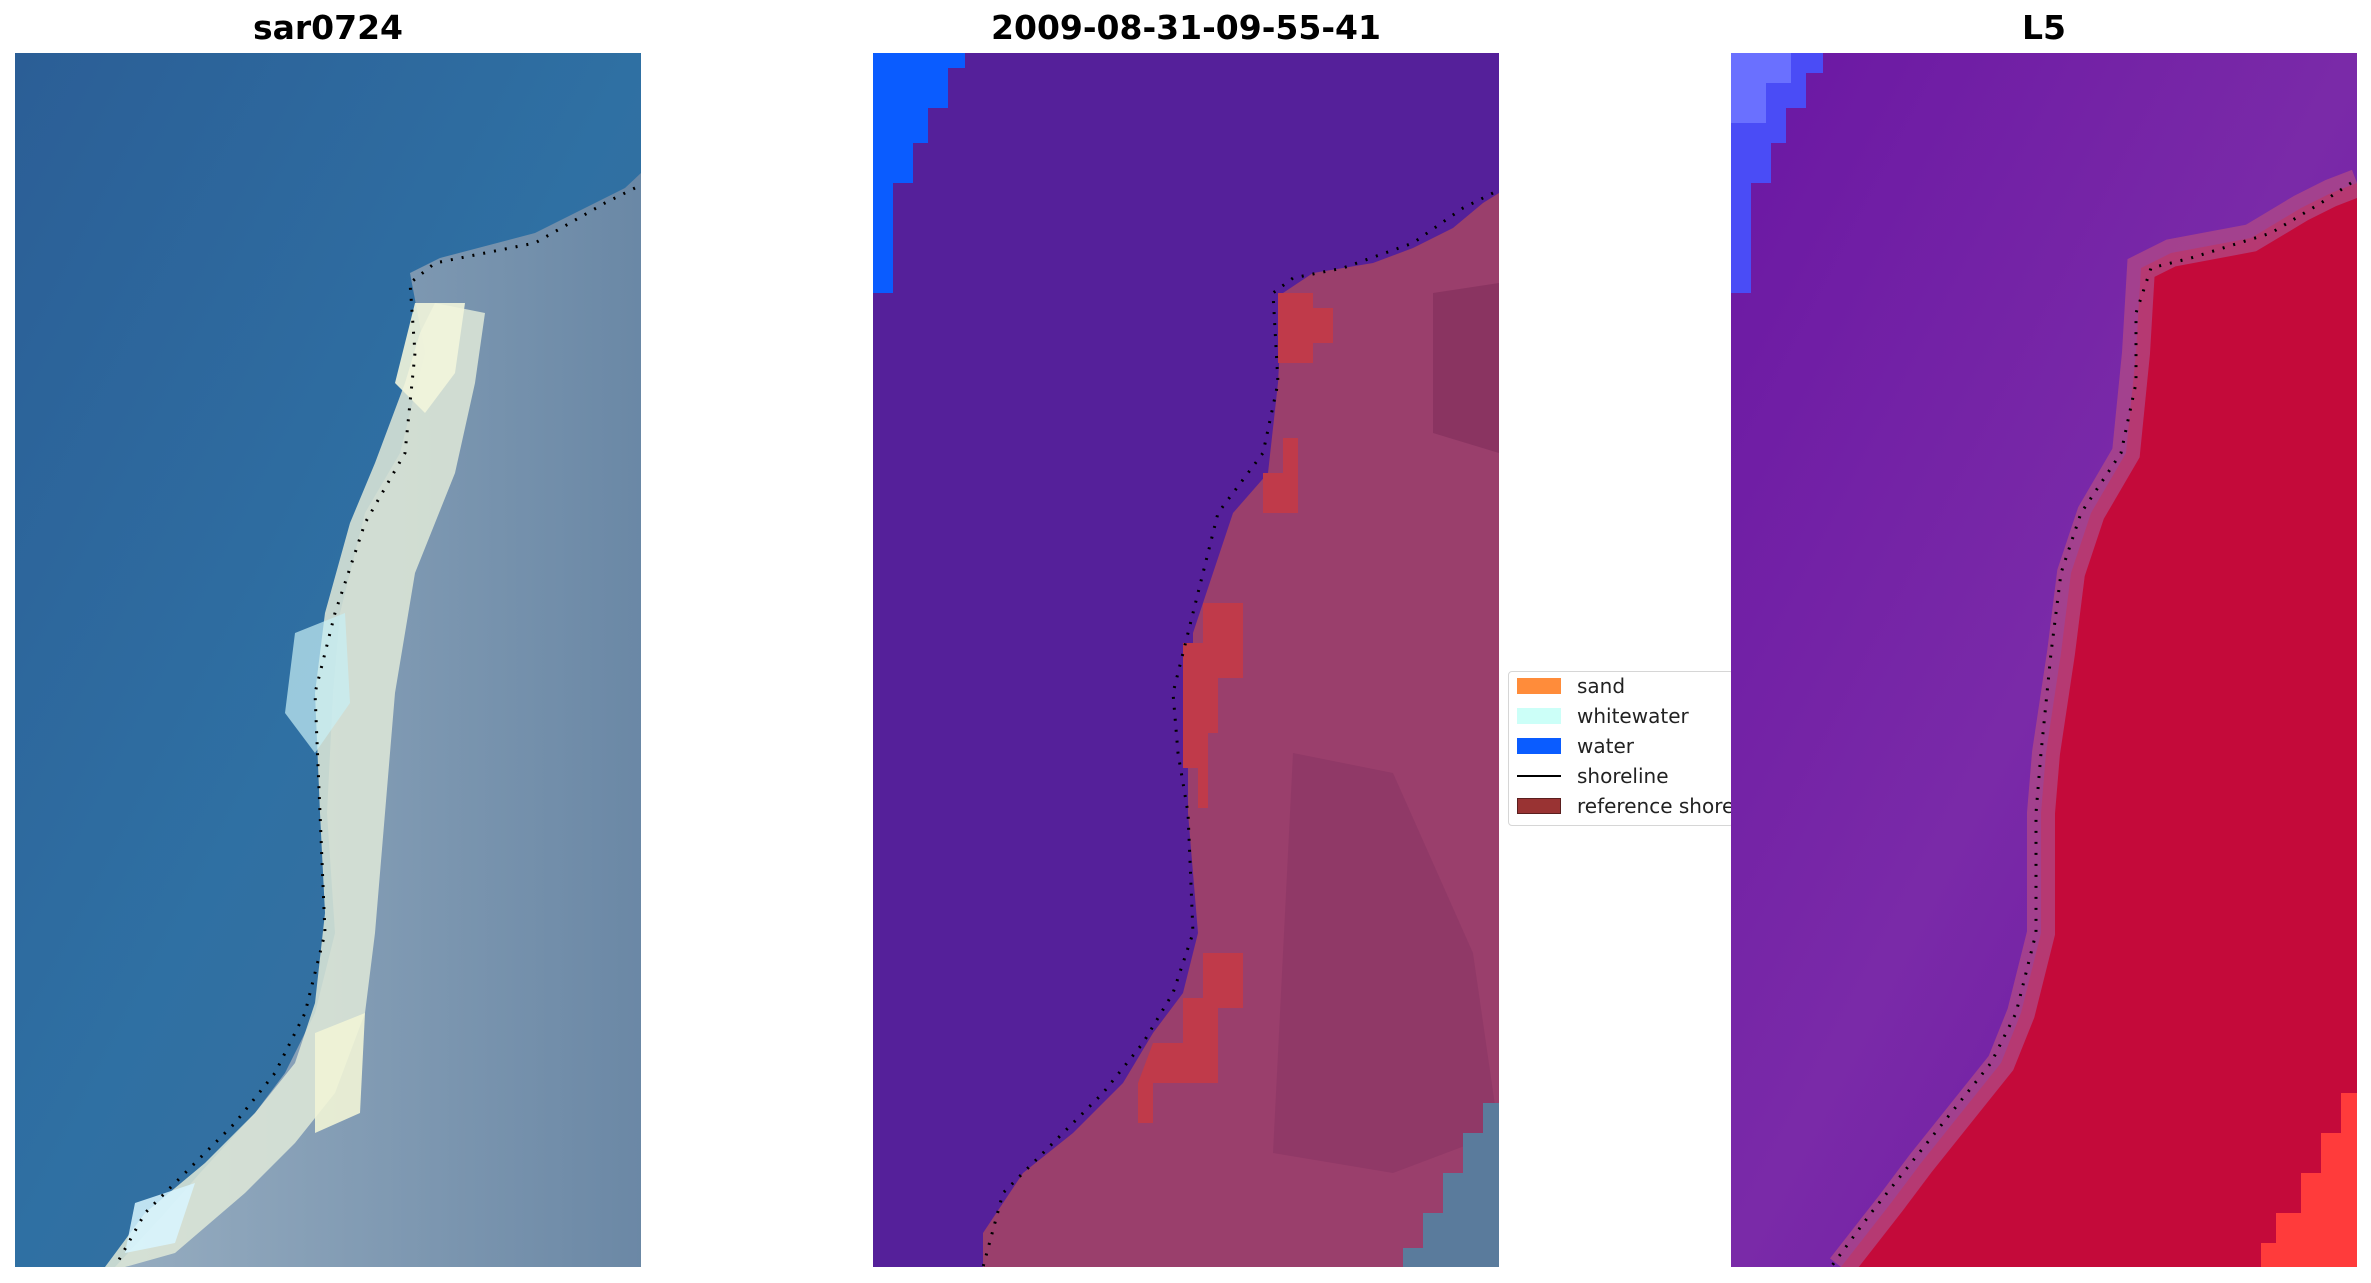 Image resolution: width=2371 pixels, height=1283 pixels. Describe the element at coordinates (1539, 746) in the screenshot. I see `water-swatch` at that location.